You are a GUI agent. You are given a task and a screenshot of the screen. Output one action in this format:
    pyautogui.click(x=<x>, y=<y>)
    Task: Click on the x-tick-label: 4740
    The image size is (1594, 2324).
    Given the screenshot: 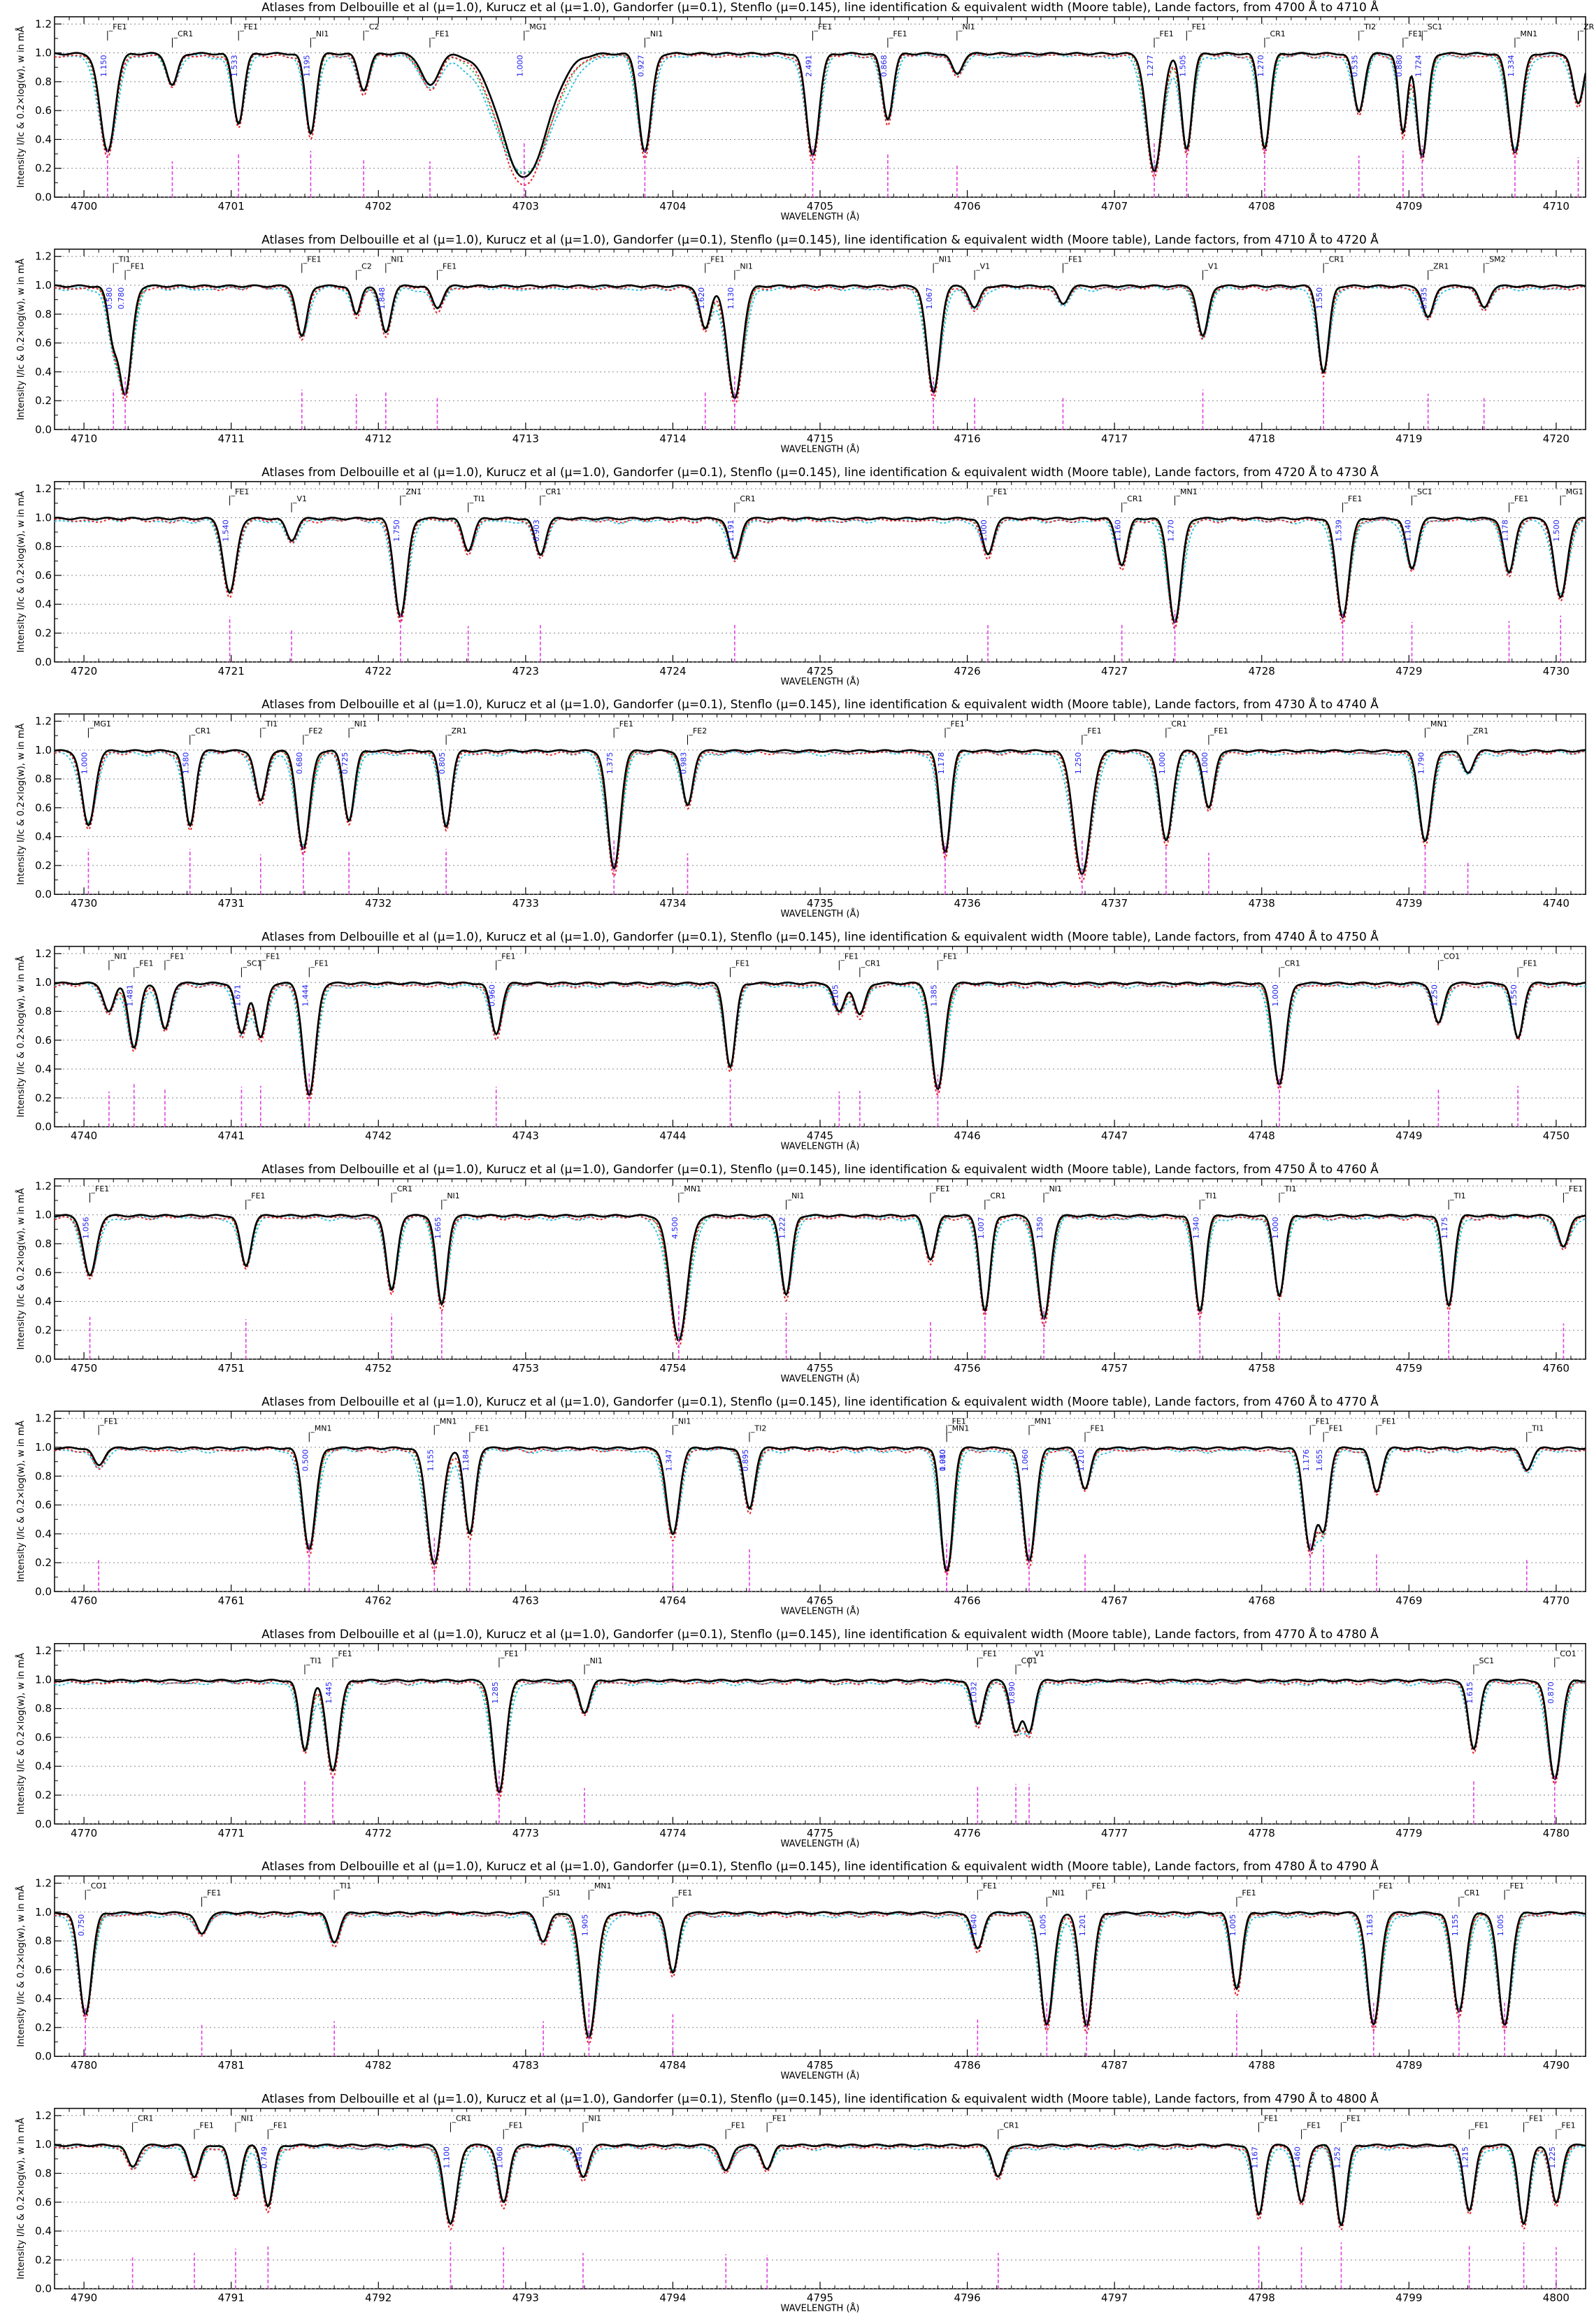 What is the action you would take?
    pyautogui.click(x=84, y=1136)
    